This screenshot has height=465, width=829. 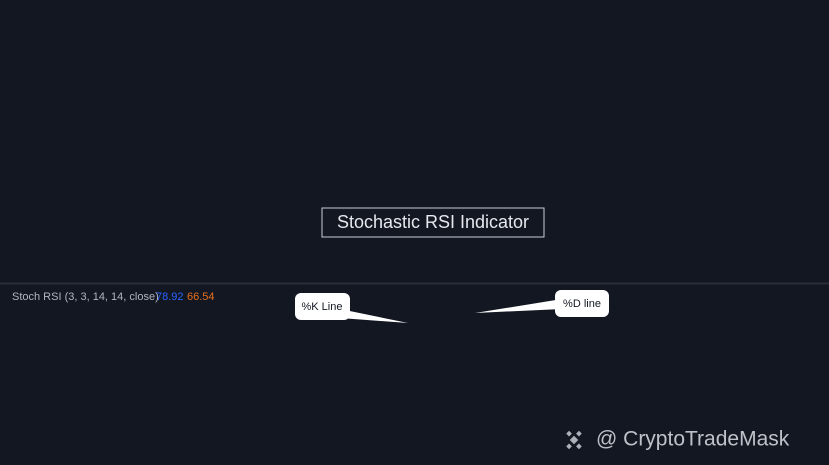 I want to click on d-callout-text: %D line, so click(x=582, y=304).